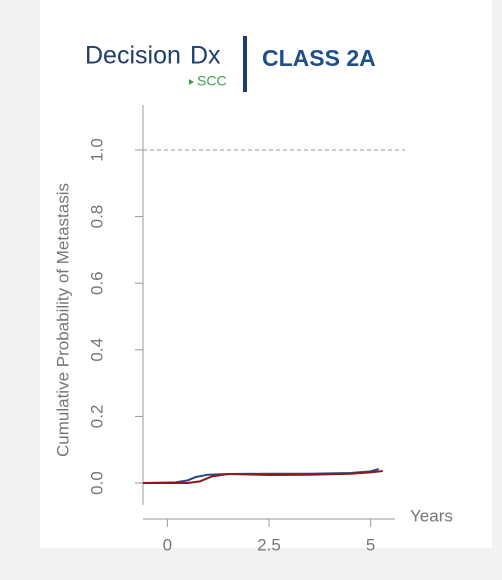 Image resolution: width=502 pixels, height=580 pixels. I want to click on y-tick-label: 0.2, so click(96, 417).